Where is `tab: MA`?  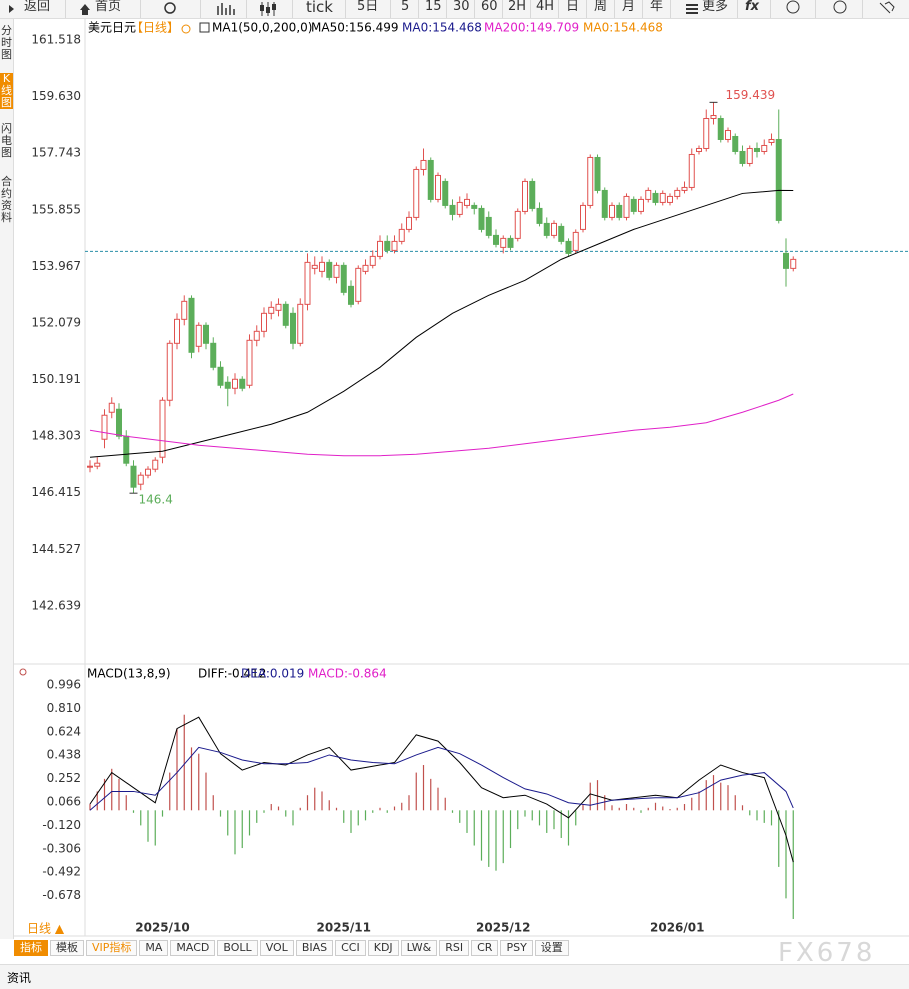 tab: MA is located at coordinates (154, 948).